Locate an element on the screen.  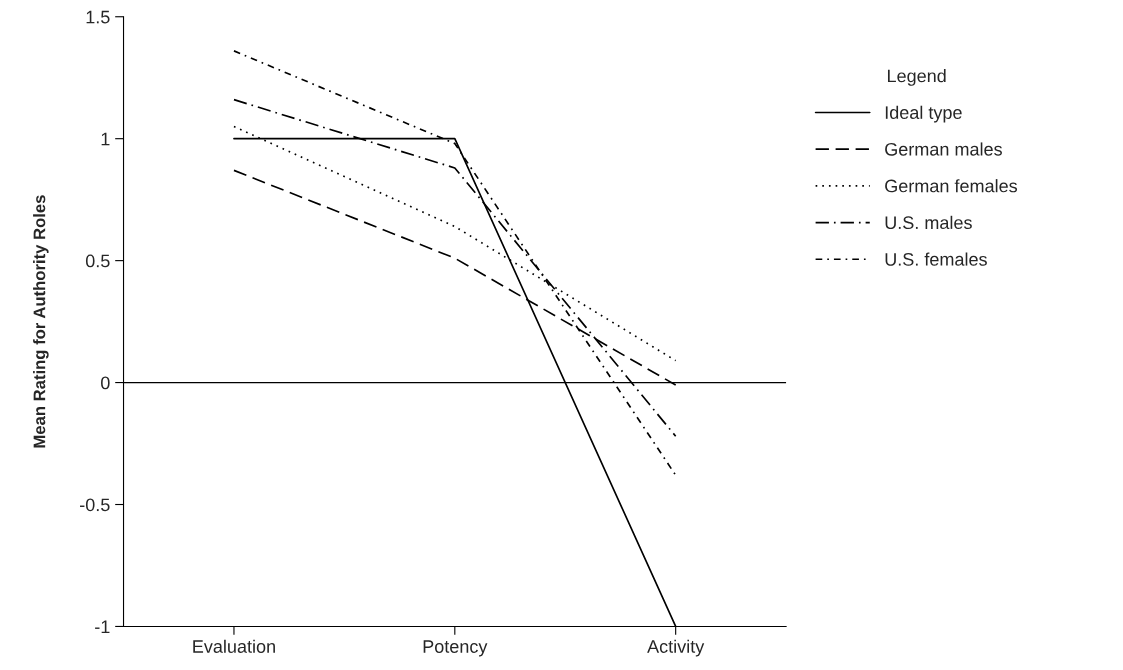
legend-label: German males is located at coordinates (943, 149).